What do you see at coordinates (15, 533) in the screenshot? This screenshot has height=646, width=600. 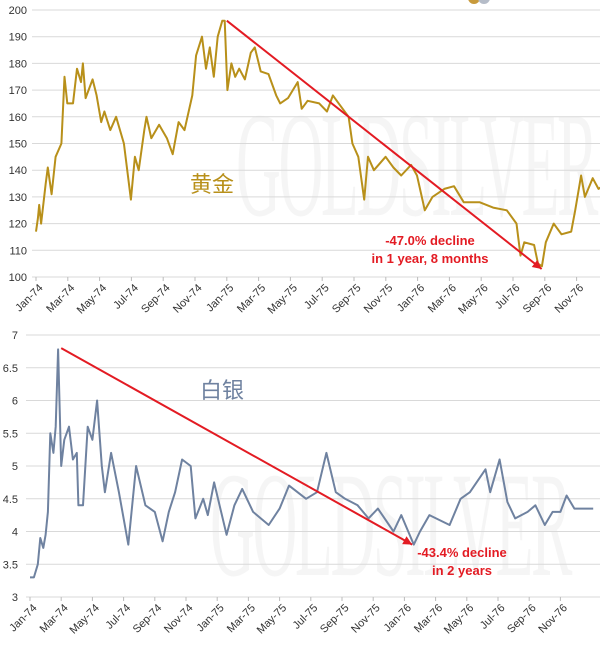 I see `y-tick-label: 4` at bounding box center [15, 533].